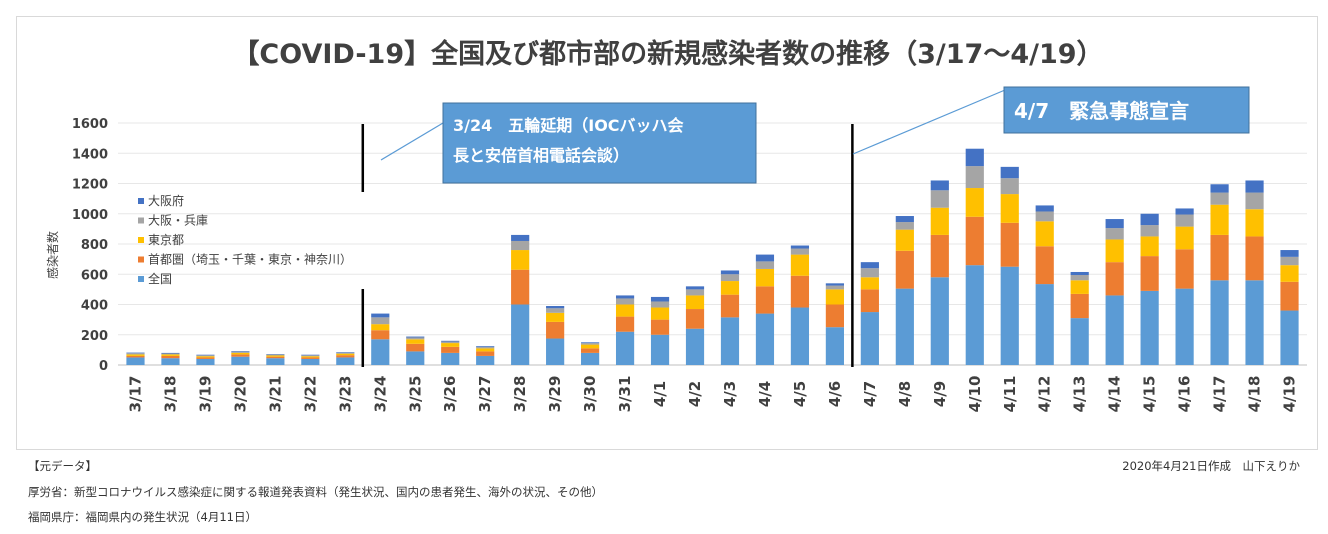  I want to click on x-tick-label: 3/23, so click(345, 394).